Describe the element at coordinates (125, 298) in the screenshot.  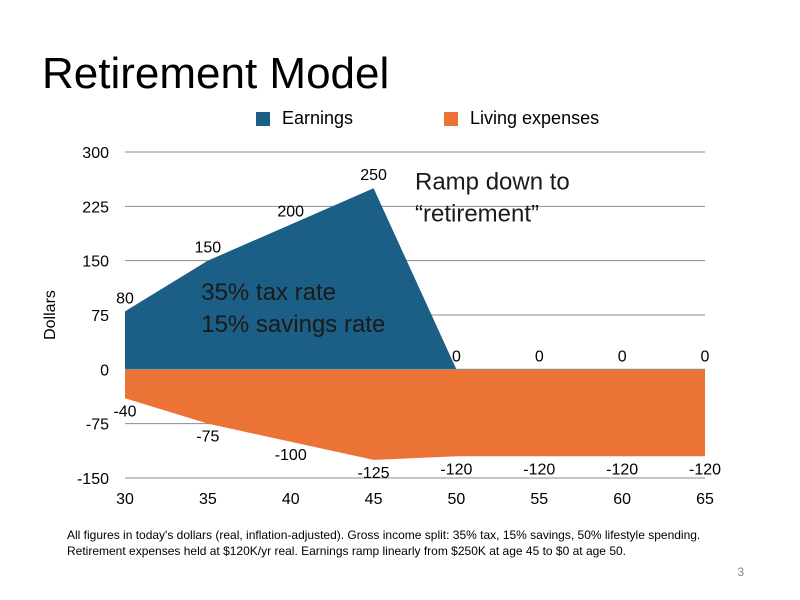
I see `data-label-earnings-30: 80` at that location.